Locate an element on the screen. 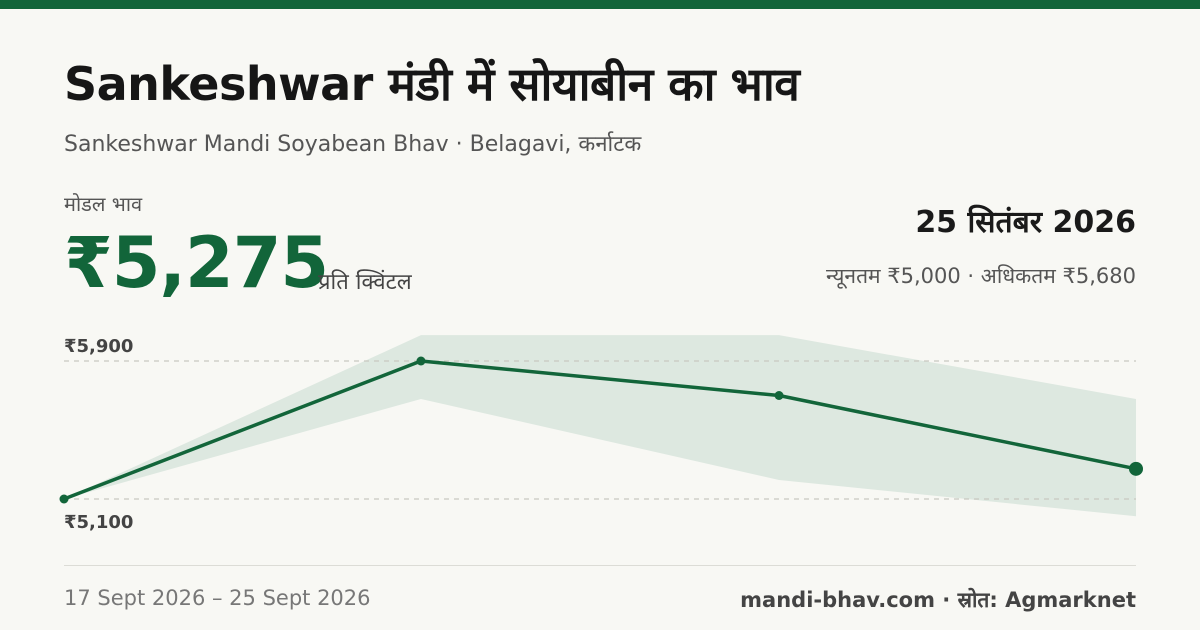  modal-price-label: मोडल भाव is located at coordinates (103, 204).